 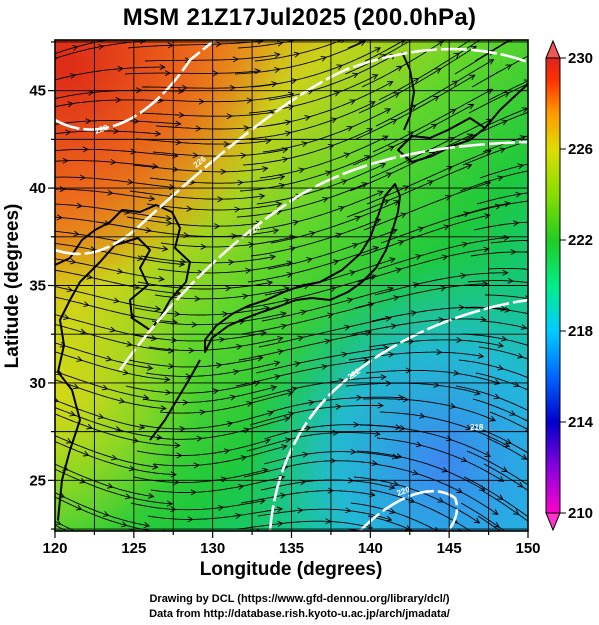 What do you see at coordinates (175, 400) in the screenshot?
I see `coastline-ryukyu` at bounding box center [175, 400].